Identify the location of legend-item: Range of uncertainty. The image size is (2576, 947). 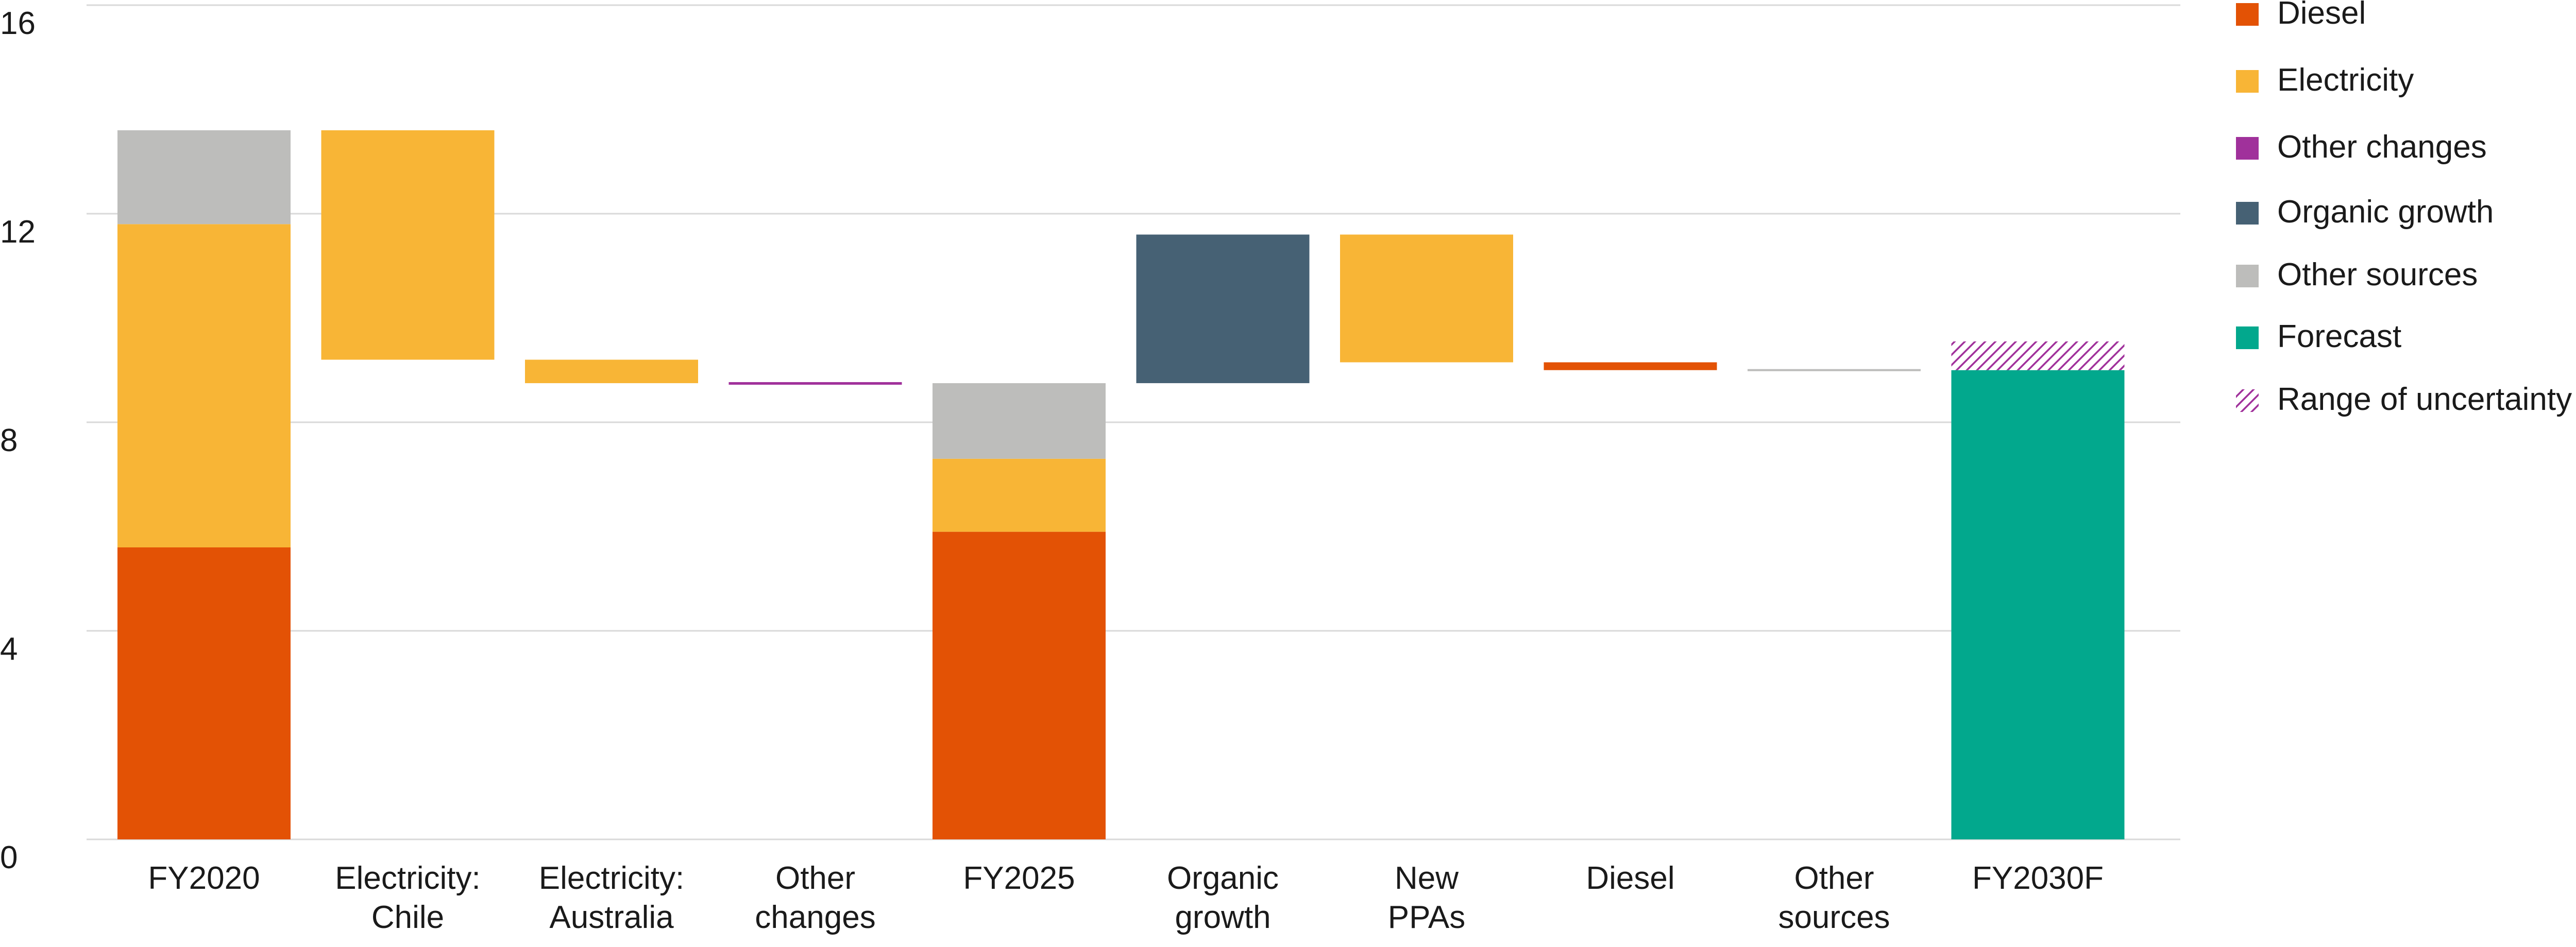
(2404, 399).